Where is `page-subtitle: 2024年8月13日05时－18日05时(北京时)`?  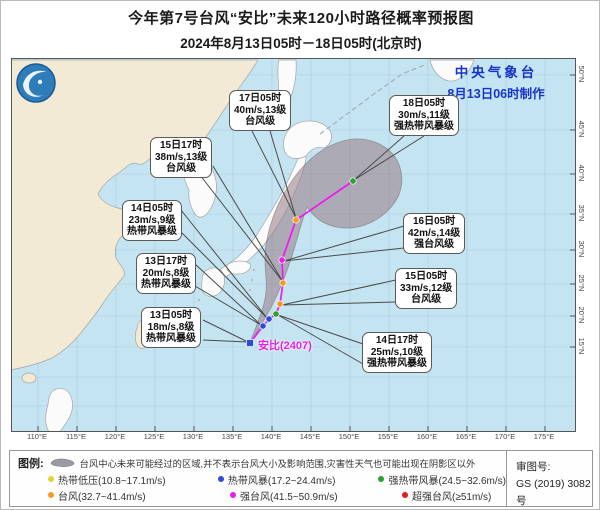
page-subtitle: 2024年8月13日05时－18日05时(北京时) is located at coordinates (301, 43).